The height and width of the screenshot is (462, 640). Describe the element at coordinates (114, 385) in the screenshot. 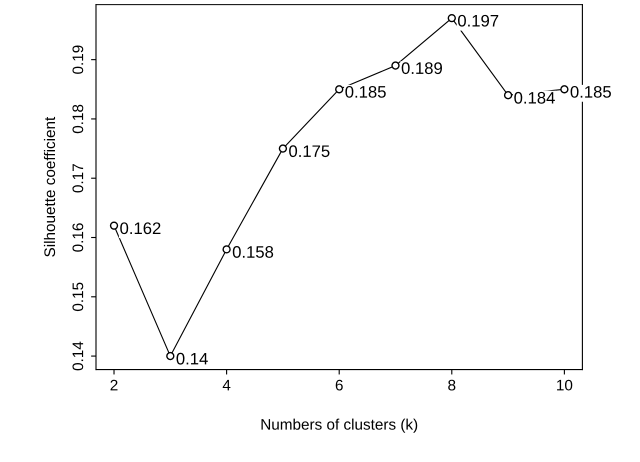

I see `x-tick-label: 2` at that location.